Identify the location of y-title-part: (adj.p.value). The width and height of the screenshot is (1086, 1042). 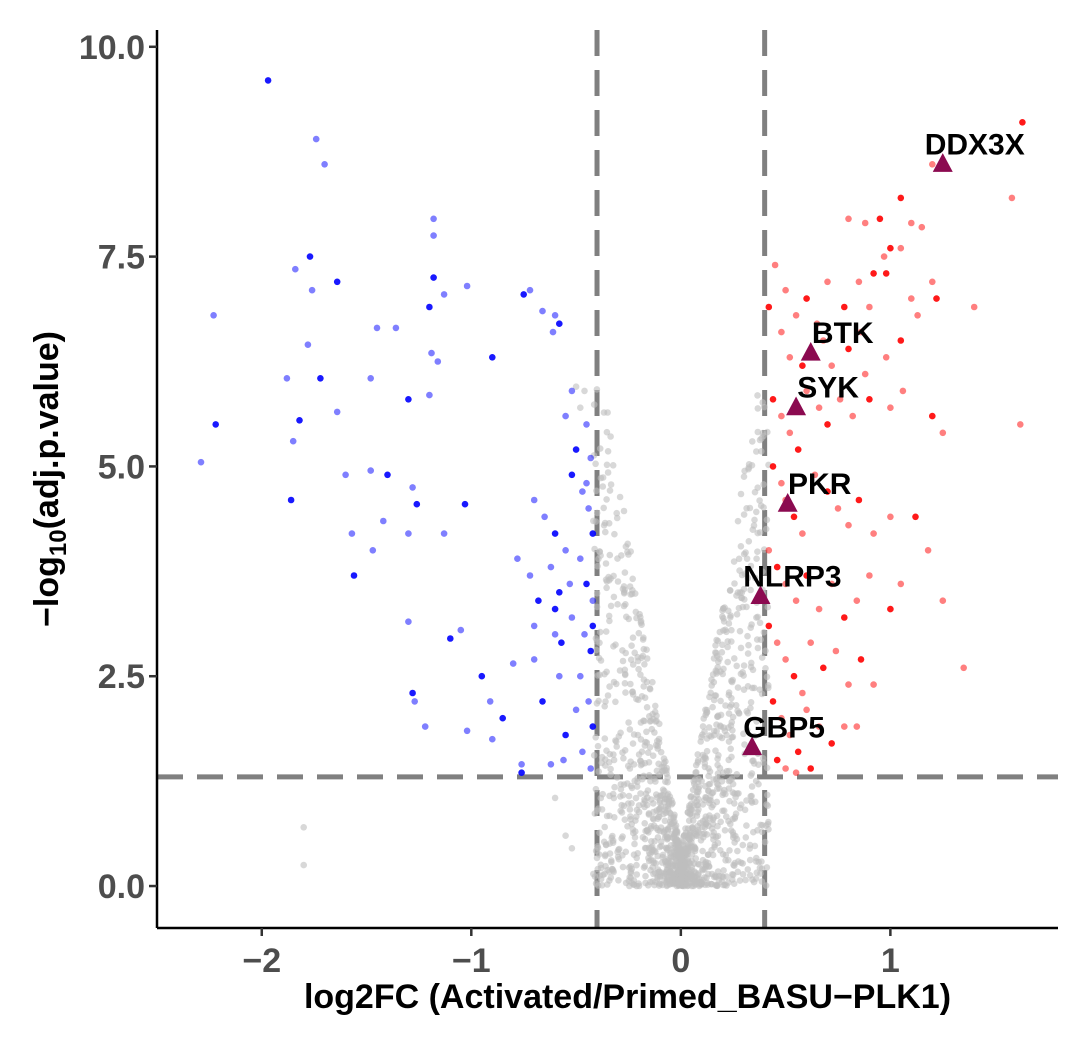
(47, 430).